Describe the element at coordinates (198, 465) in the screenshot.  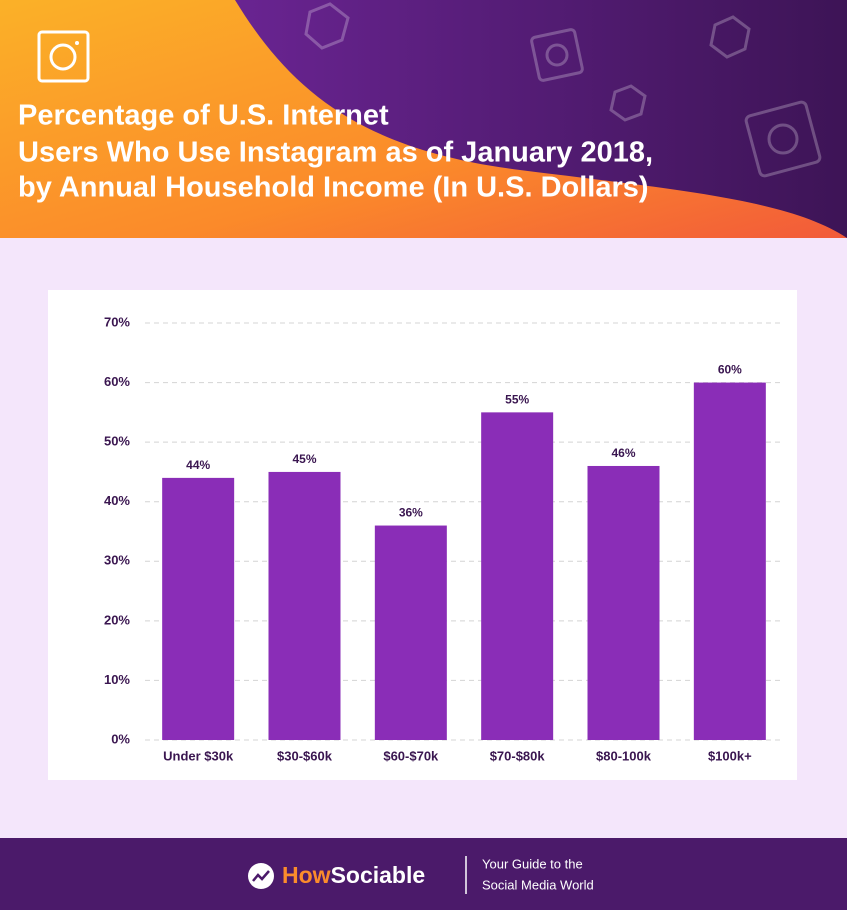
I see `value-label: 44%` at that location.